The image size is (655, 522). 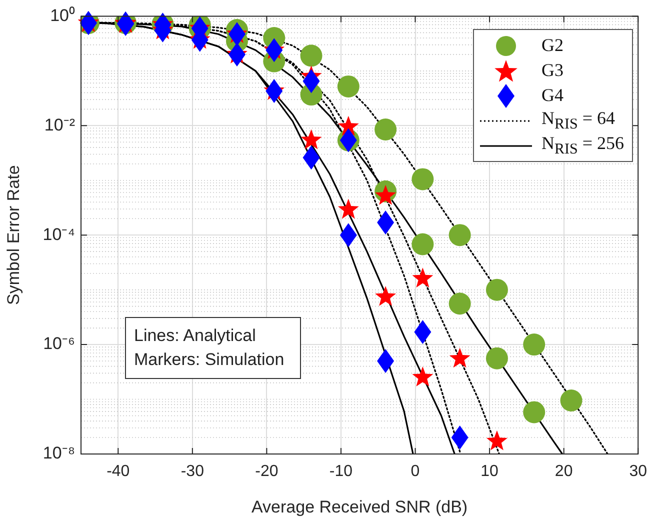 What do you see at coordinates (578, 121) in the screenshot?
I see `legend-label: N$_{RIS}$ = 64` at bounding box center [578, 121].